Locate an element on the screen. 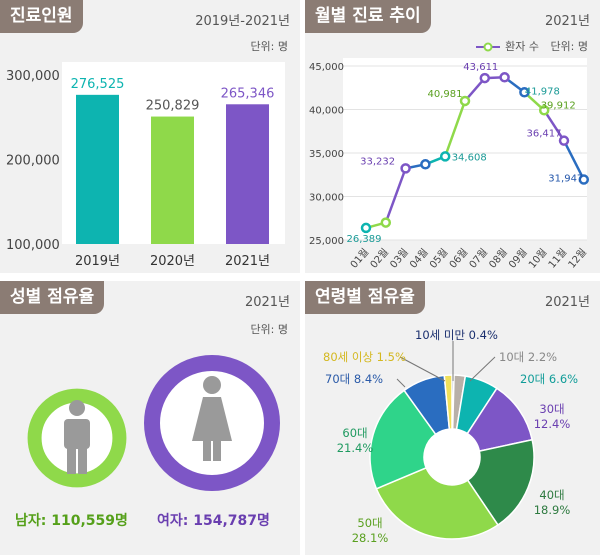 The height and width of the screenshot is (555, 600). x-tick-label: 05월 is located at coordinates (438, 258).